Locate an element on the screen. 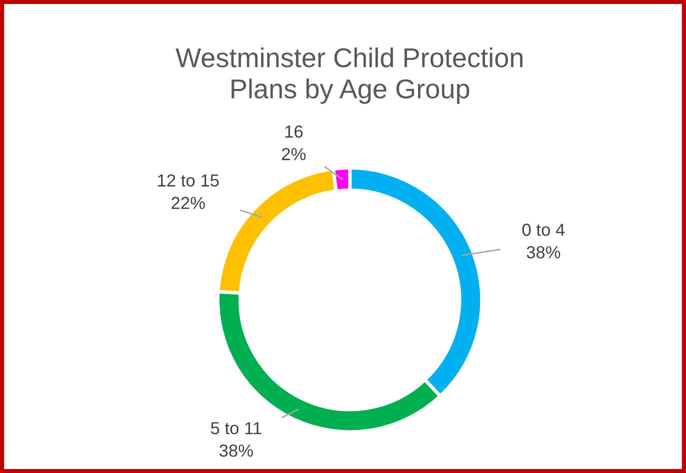  slice-label: 16 is located at coordinates (294, 131).